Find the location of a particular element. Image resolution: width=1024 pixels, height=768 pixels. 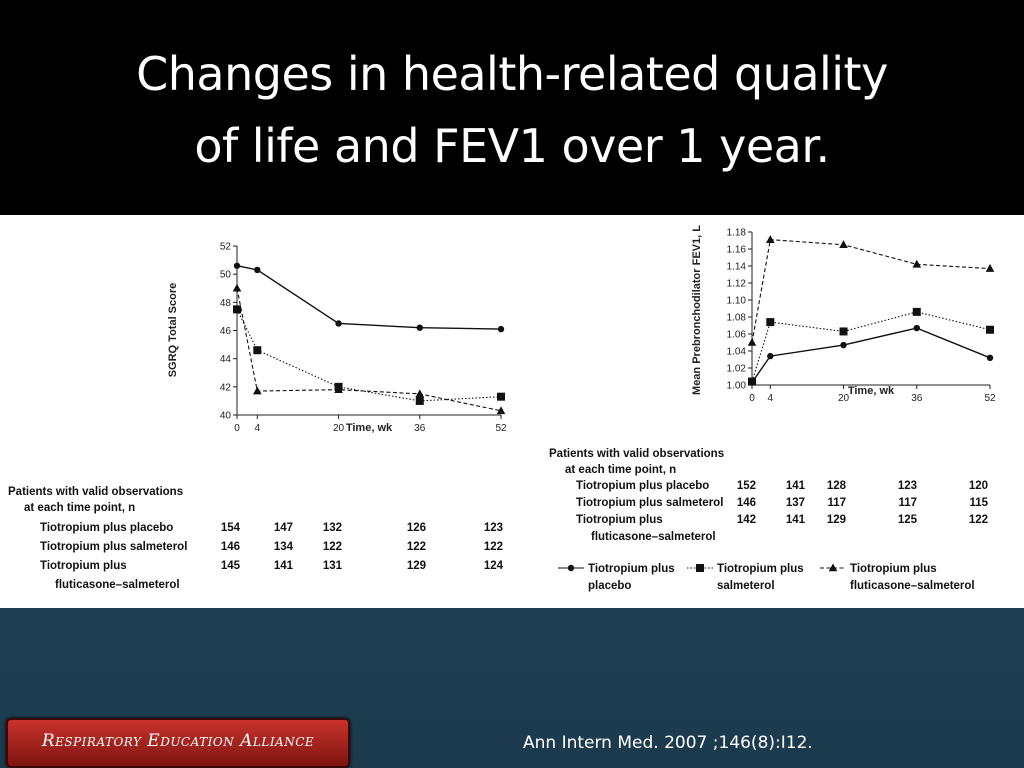

chart-2-y-tick-label: 1.06 is located at coordinates (737, 335).